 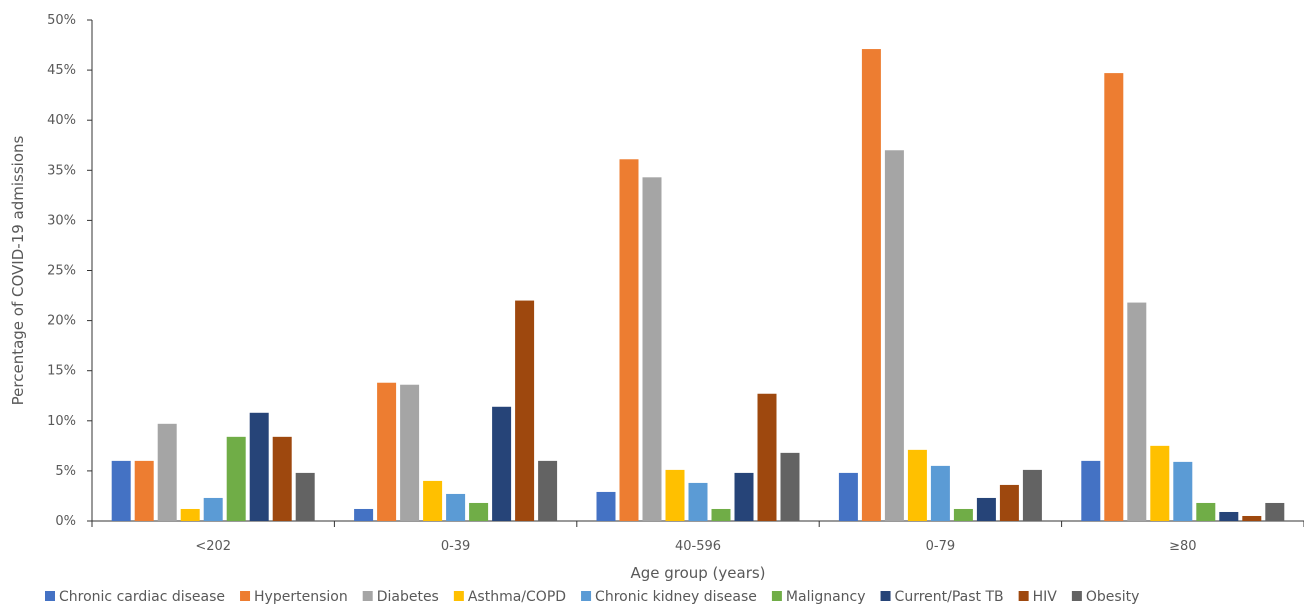 I want to click on legend-item: Asthma/COPD, so click(x=509, y=597).